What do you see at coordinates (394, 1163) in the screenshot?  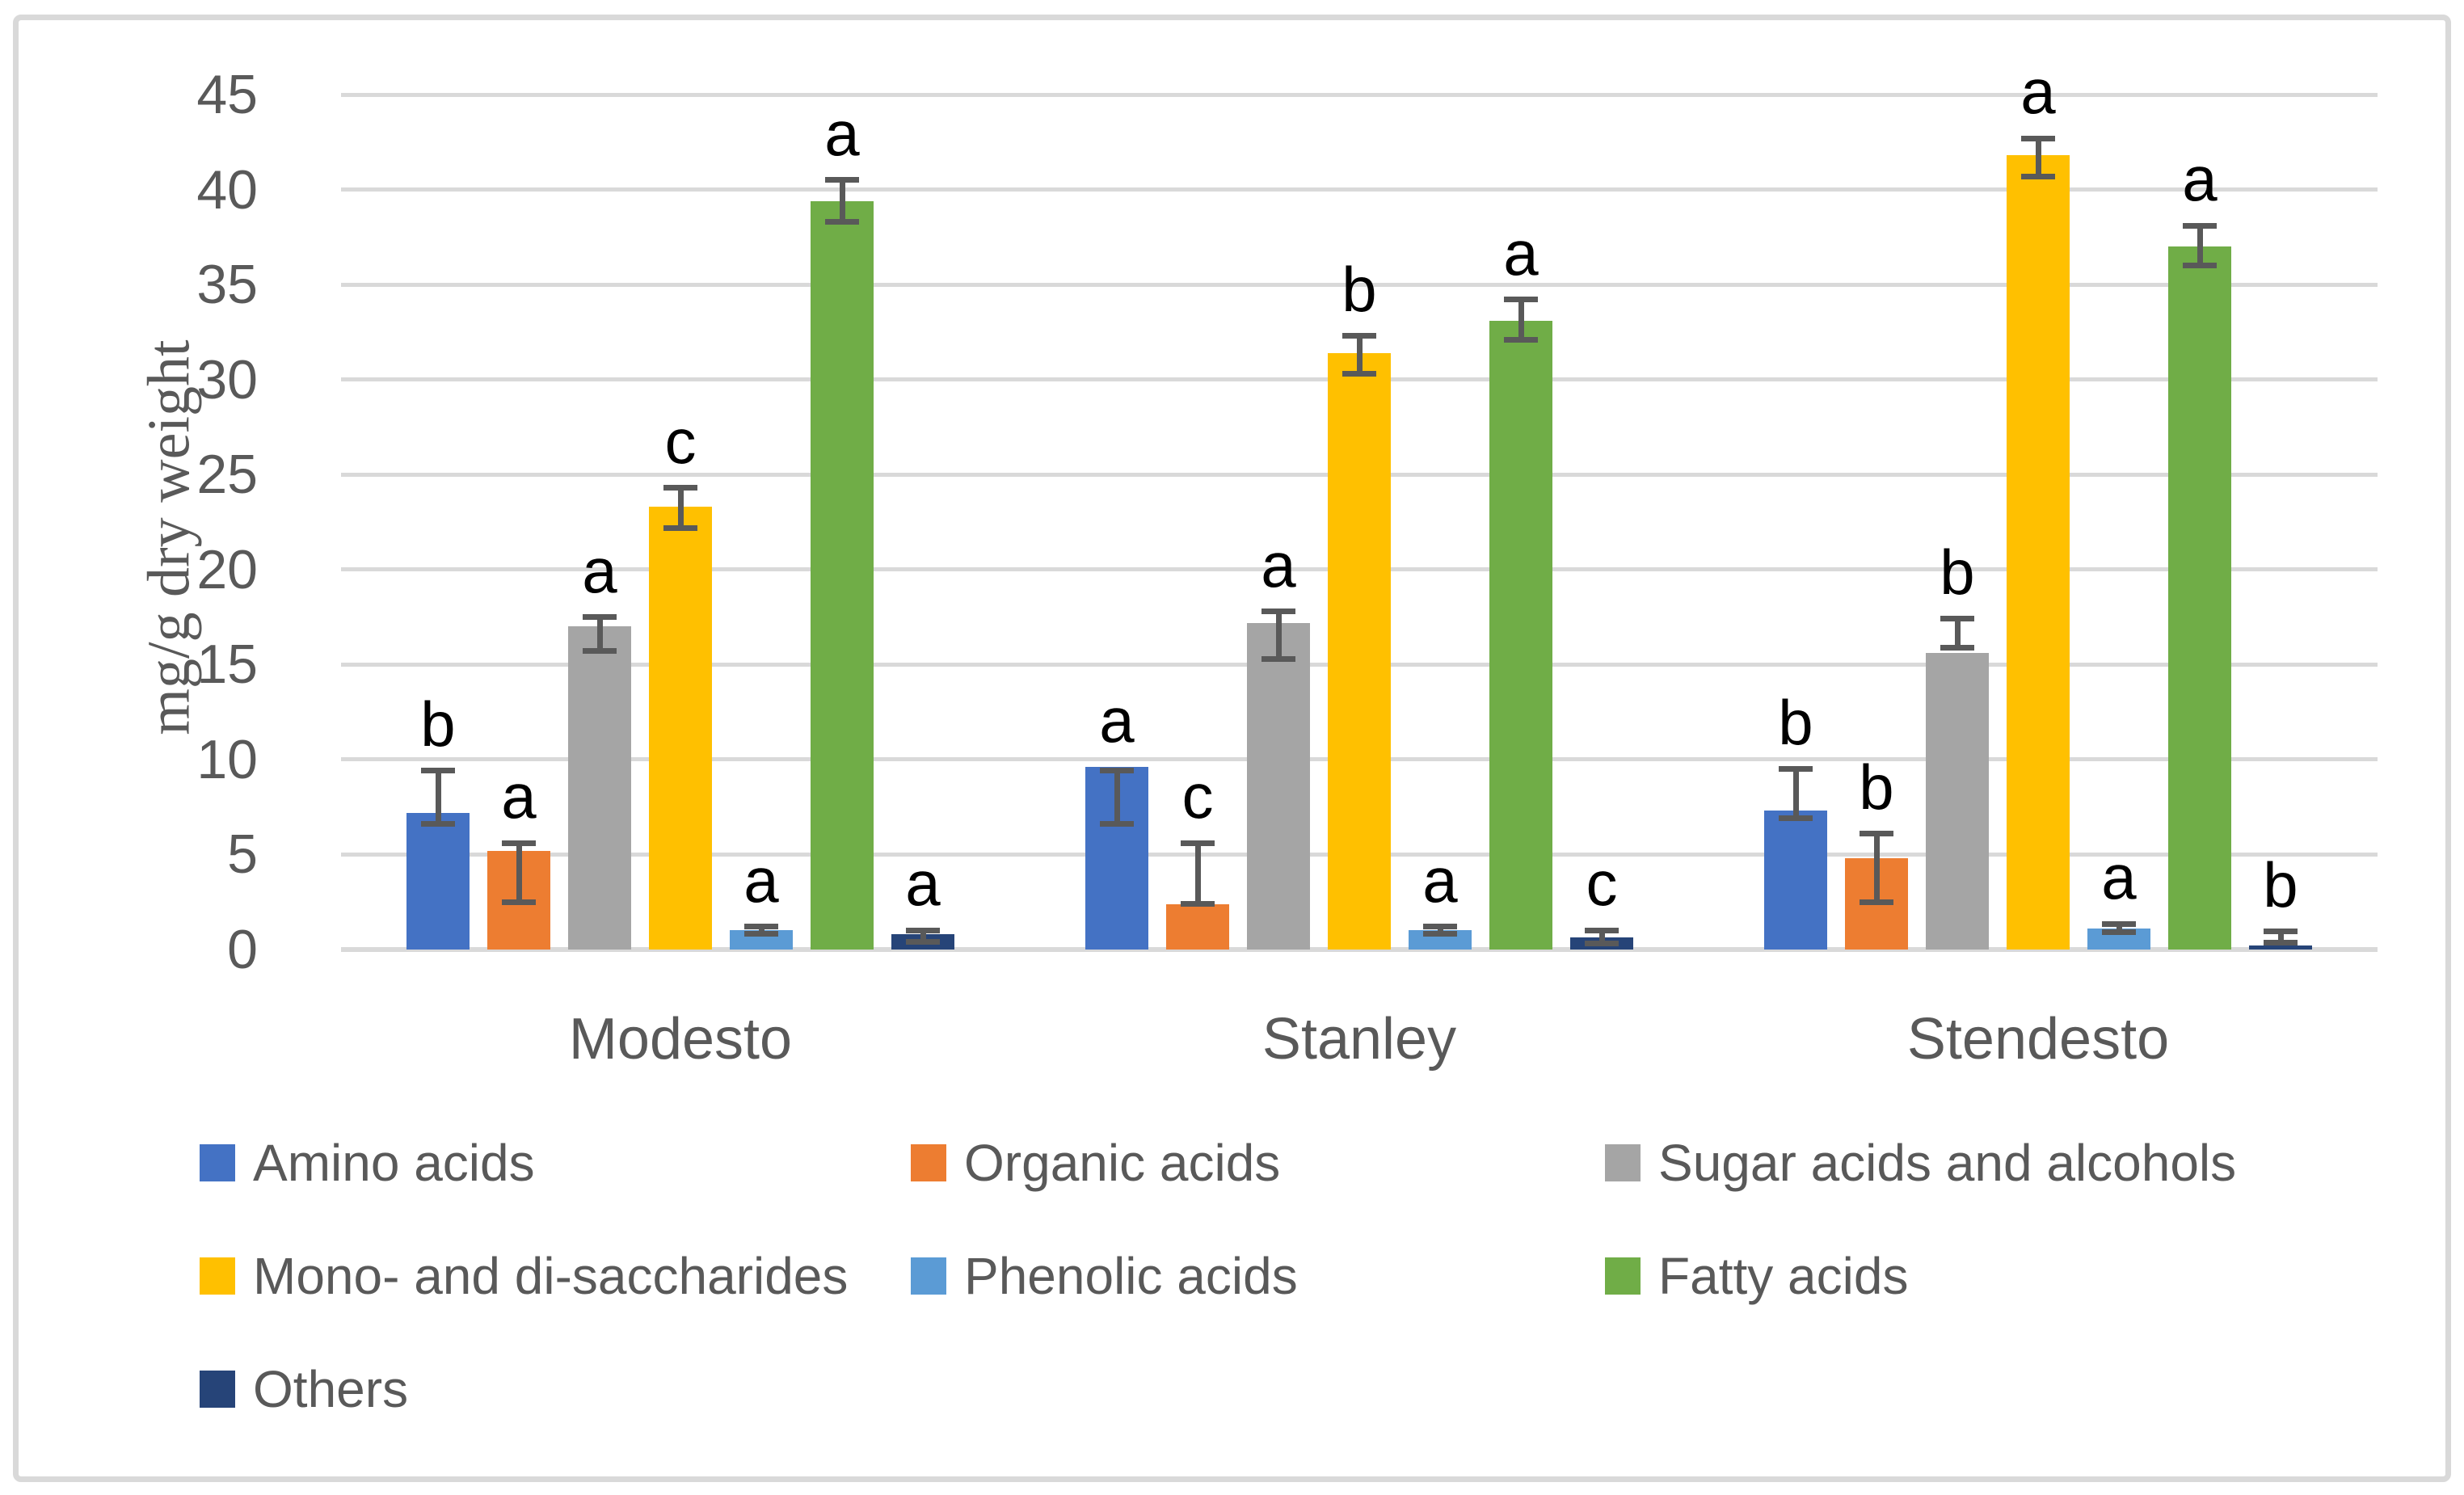 I see `legend-label: Amino acids` at bounding box center [394, 1163].